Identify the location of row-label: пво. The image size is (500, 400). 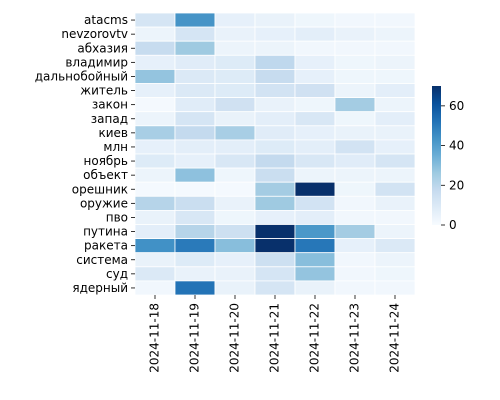
(117, 217).